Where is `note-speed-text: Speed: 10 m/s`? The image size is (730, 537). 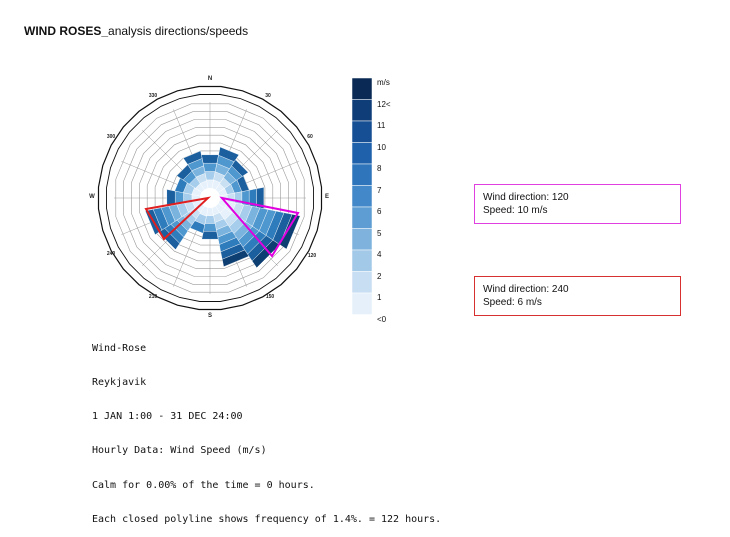 note-speed-text: Speed: 10 m/s is located at coordinates (515, 210).